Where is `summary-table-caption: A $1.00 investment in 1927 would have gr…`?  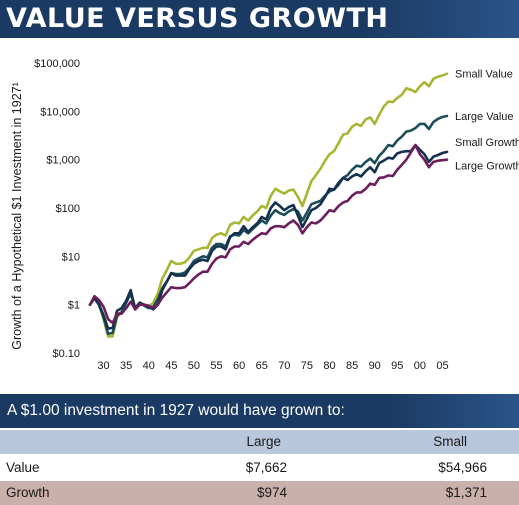 summary-table-caption: A $1.00 investment in 1927 would have gr… is located at coordinates (176, 410).